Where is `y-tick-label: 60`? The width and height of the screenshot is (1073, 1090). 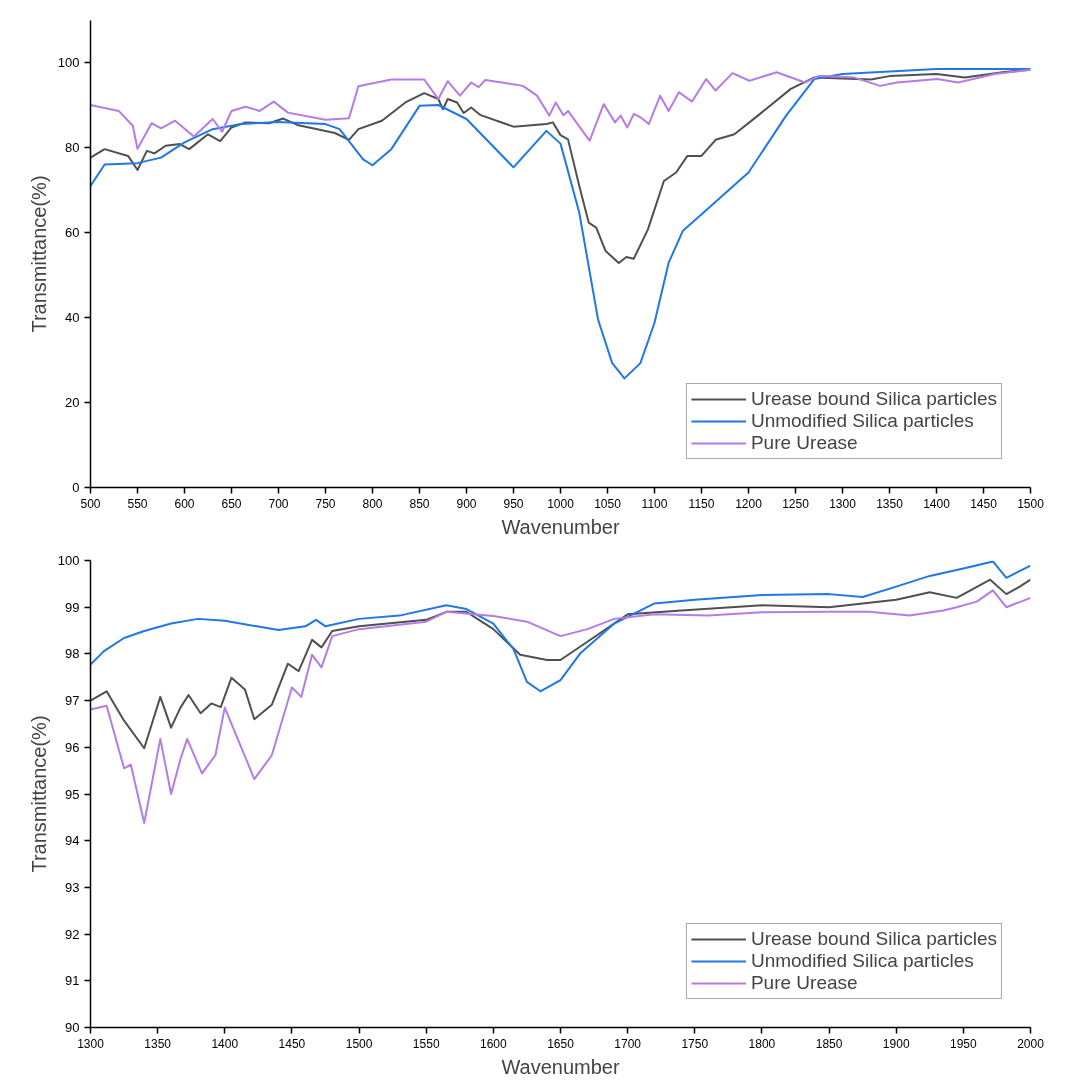
y-tick-label: 60 is located at coordinates (72, 233).